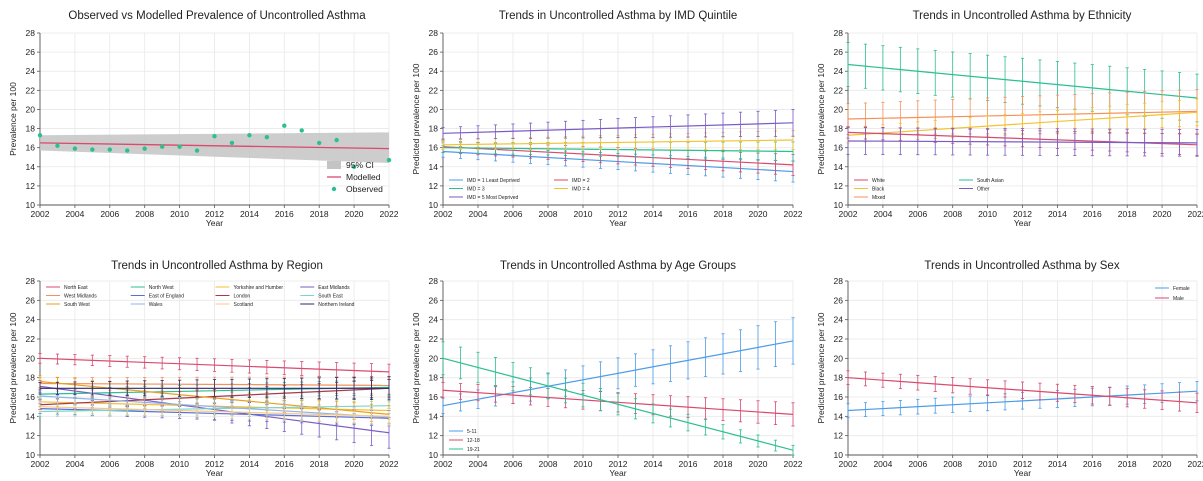  Describe the element at coordinates (434, 378) in the screenshot. I see `y-tick-label: 18` at that location.